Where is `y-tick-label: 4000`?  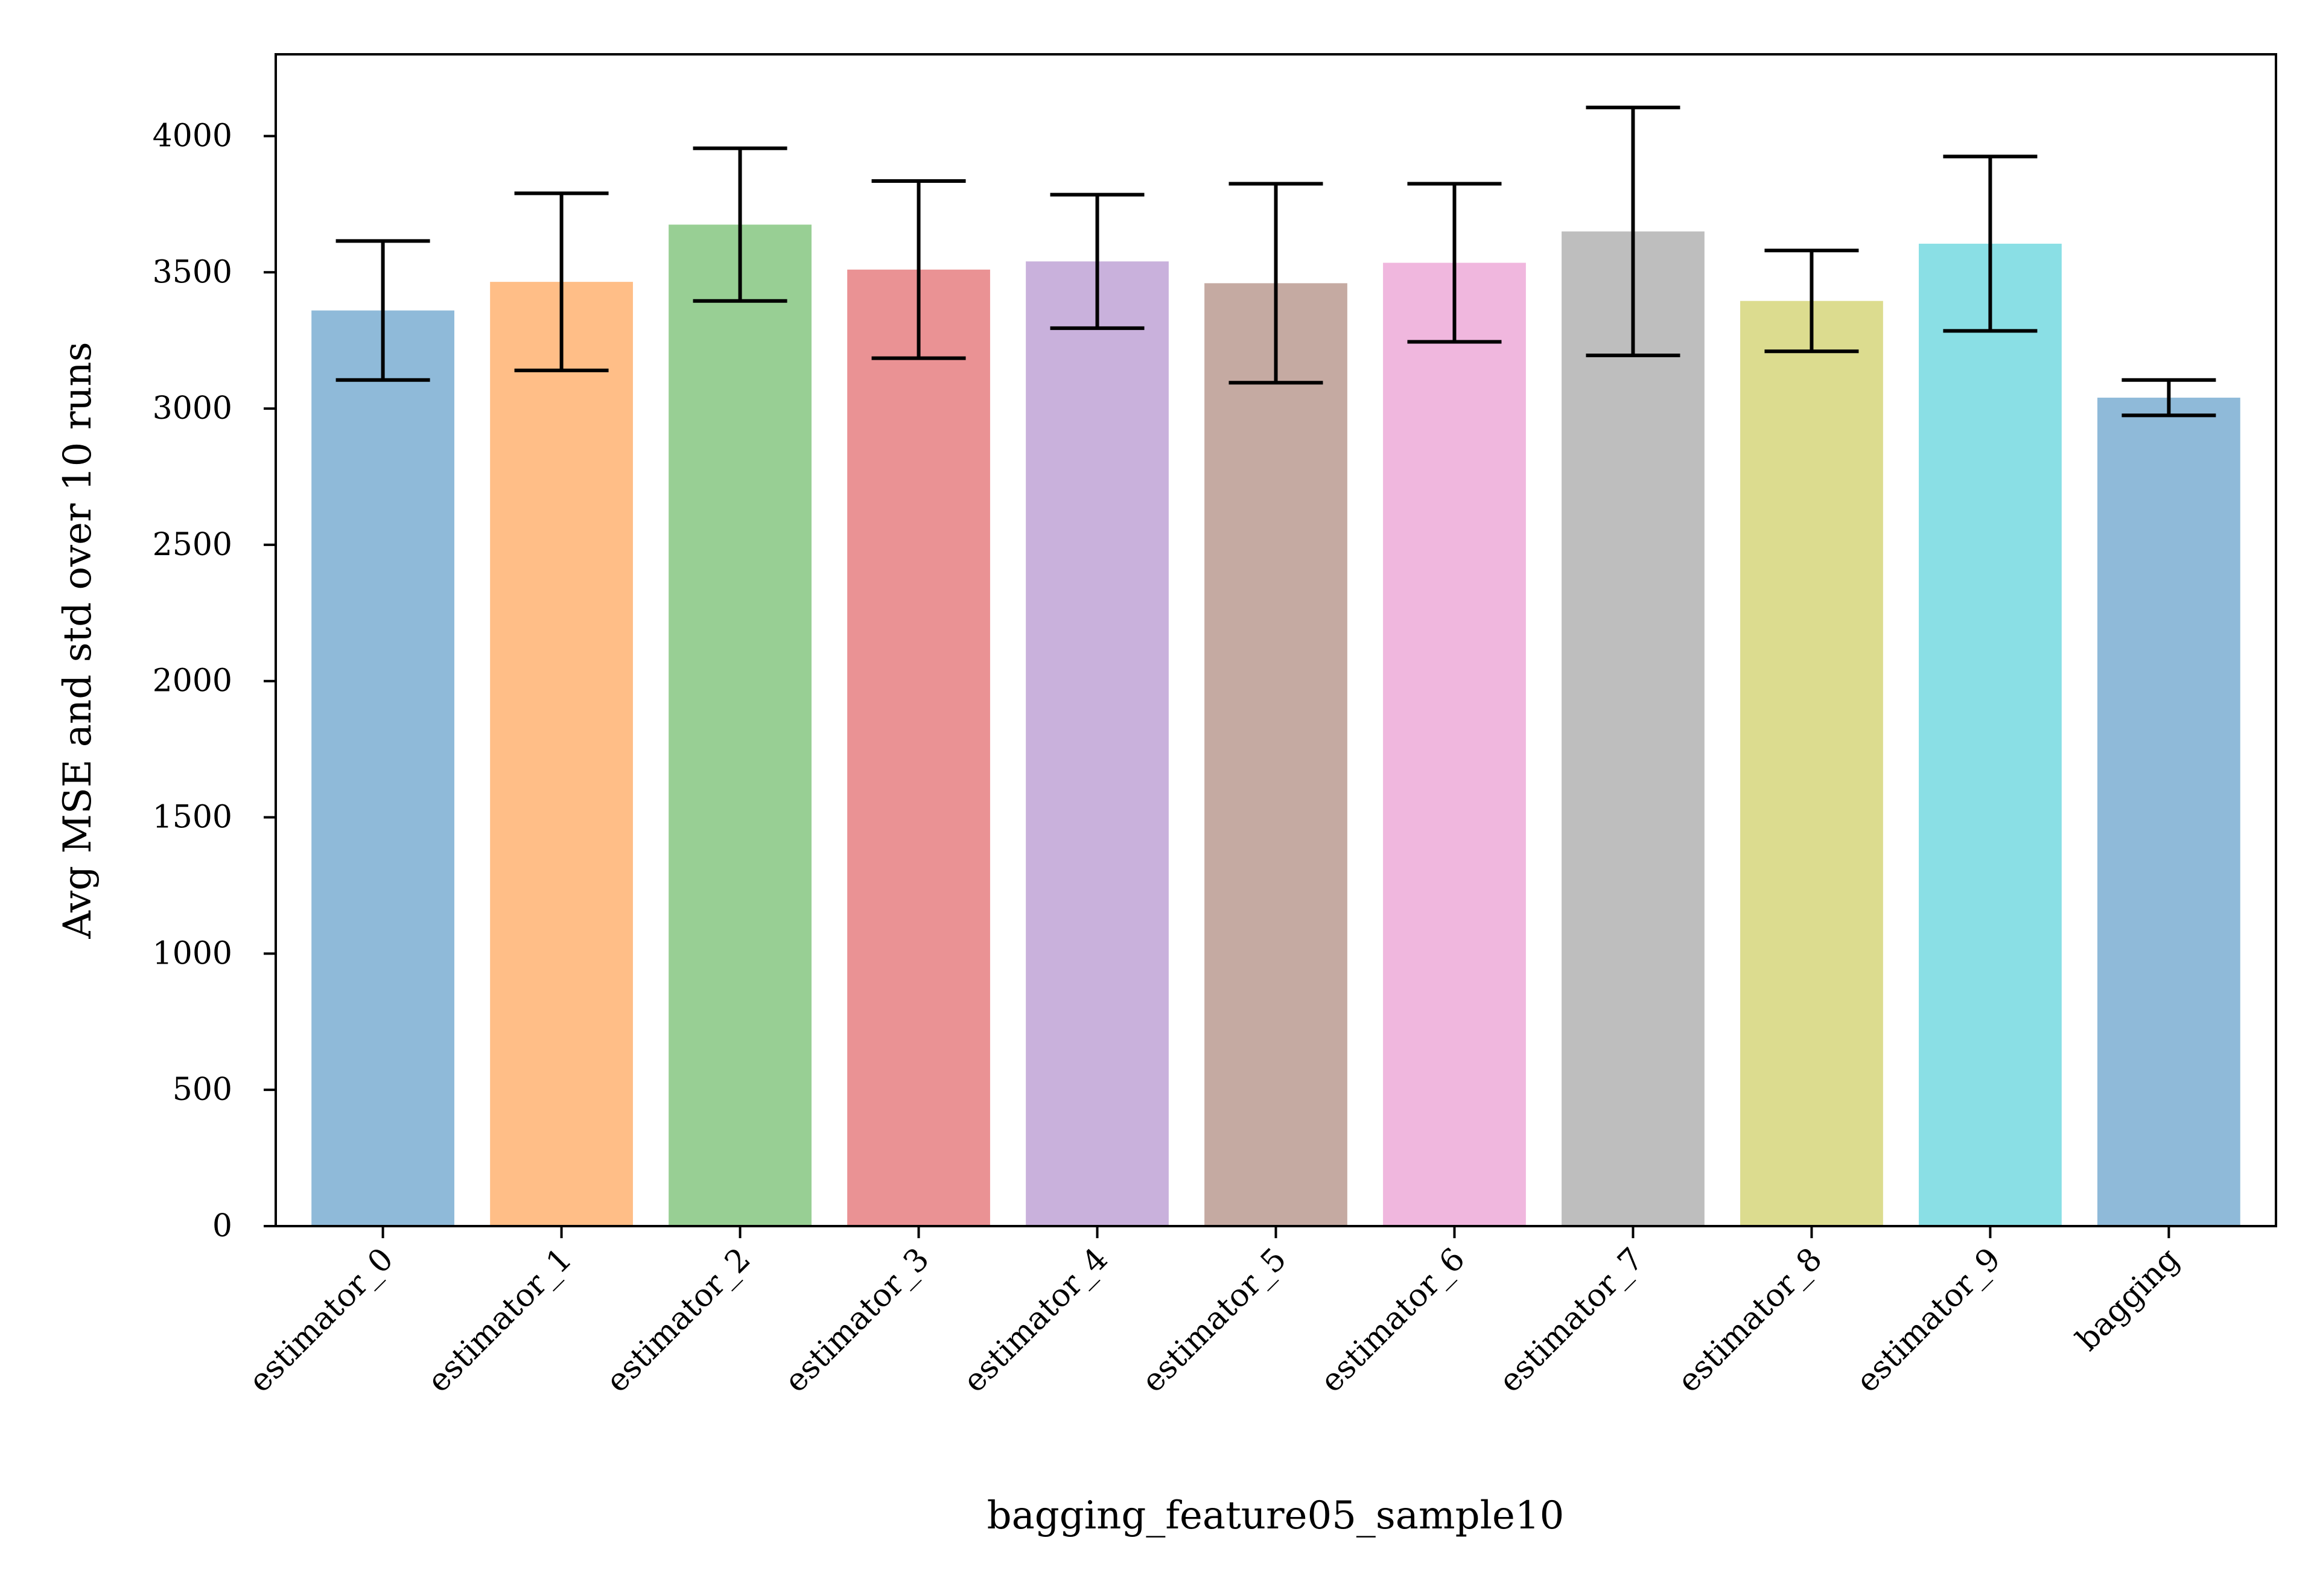
y-tick-label: 4000 is located at coordinates (192, 136).